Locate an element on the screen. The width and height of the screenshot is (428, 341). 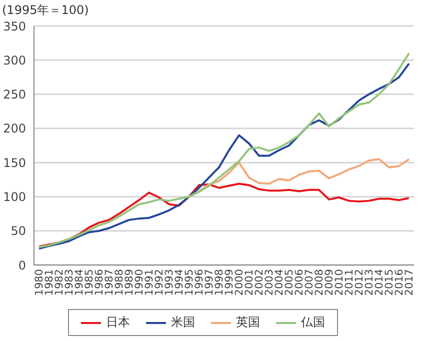
x-tick-label: 2002 is located at coordinates (259, 282).